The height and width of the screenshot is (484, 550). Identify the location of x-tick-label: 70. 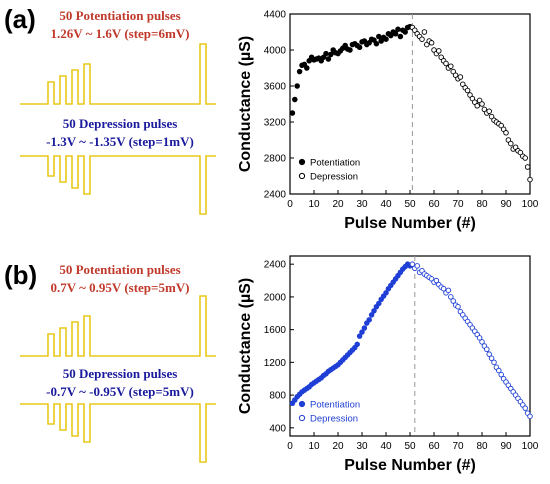
(458, 446).